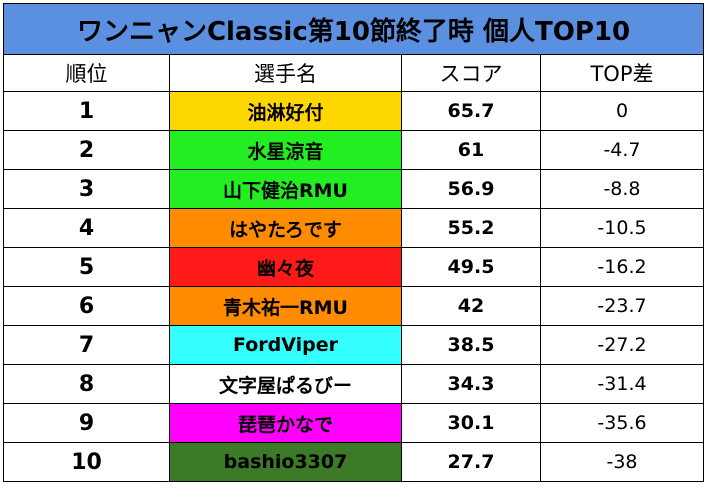 This screenshot has height=497, width=708. Describe the element at coordinates (285, 267) in the screenshot. I see `player-cell: 幽々夜` at that location.